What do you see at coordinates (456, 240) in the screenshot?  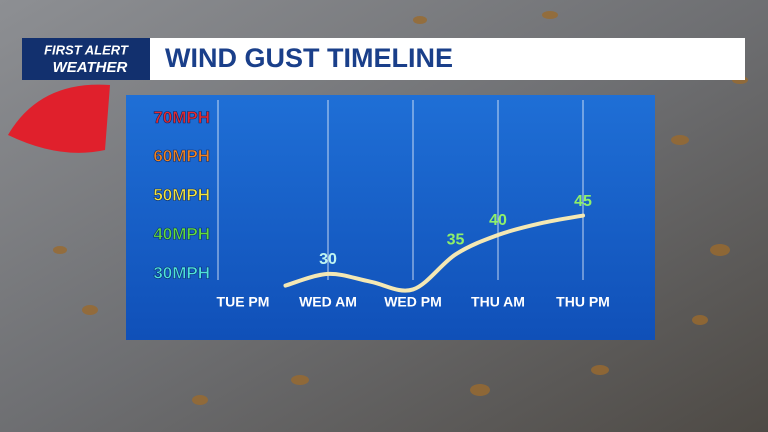 I see `data-label: 35` at bounding box center [456, 240].